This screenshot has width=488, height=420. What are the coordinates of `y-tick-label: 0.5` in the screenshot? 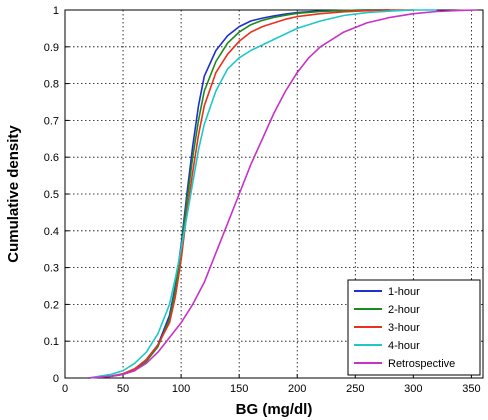 It's located at (51, 195).